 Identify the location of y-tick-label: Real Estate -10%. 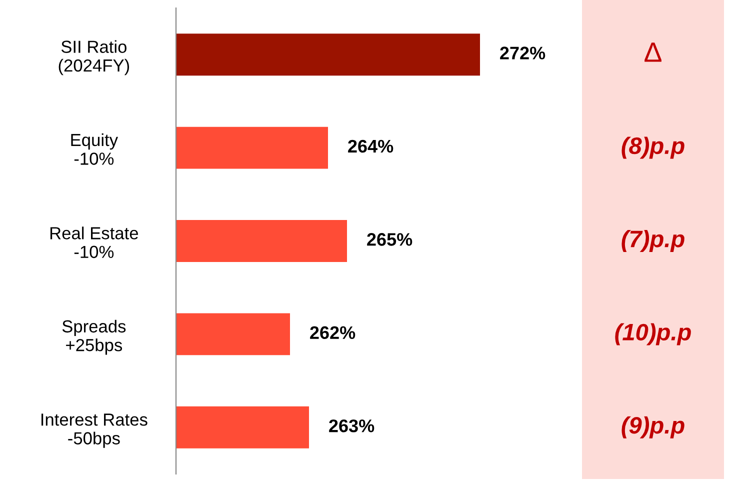
(94, 242).